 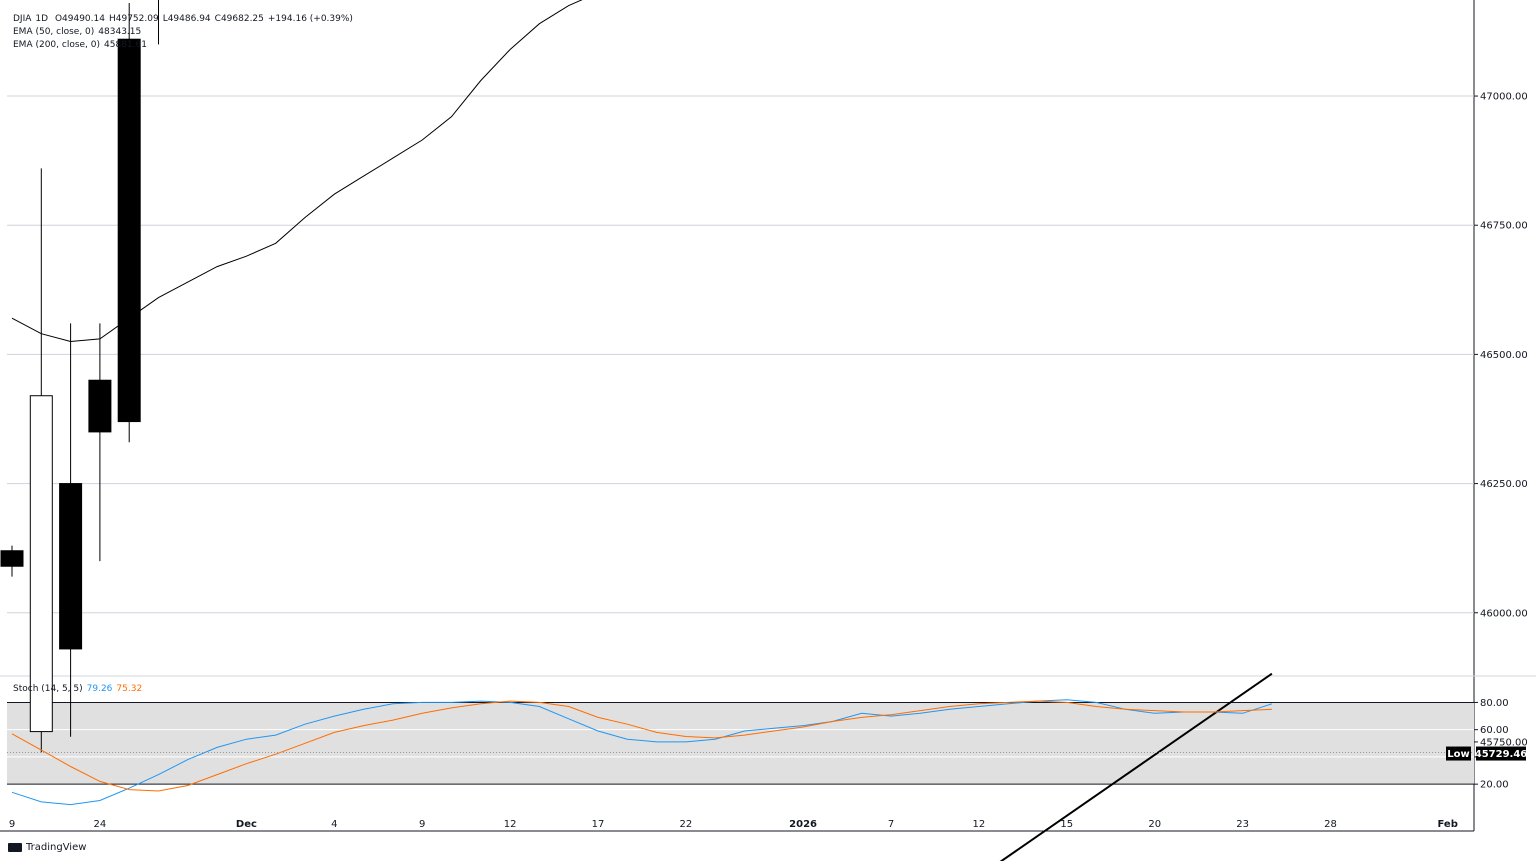 I want to click on low-tag-value-bg, so click(x=1501, y=753).